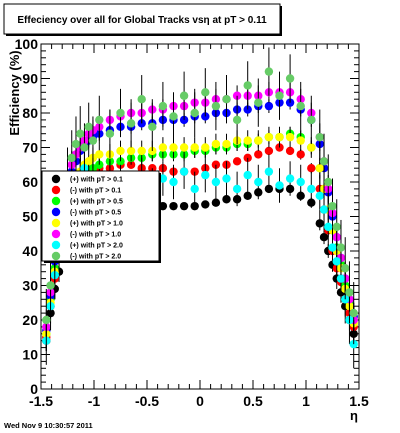 The image size is (400, 433). Describe the element at coordinates (30, 286) in the screenshot. I see `y-tick-label: 30` at that location.